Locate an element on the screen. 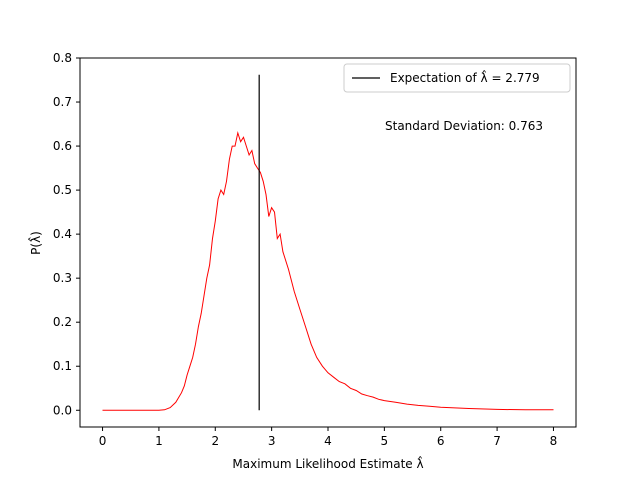 The height and width of the screenshot is (480, 640). y-axis-ticks: 0.0 0.1 0.2 0.3 0.4 0.5 0.6 0.7 0.8 is located at coordinates (66, 234).